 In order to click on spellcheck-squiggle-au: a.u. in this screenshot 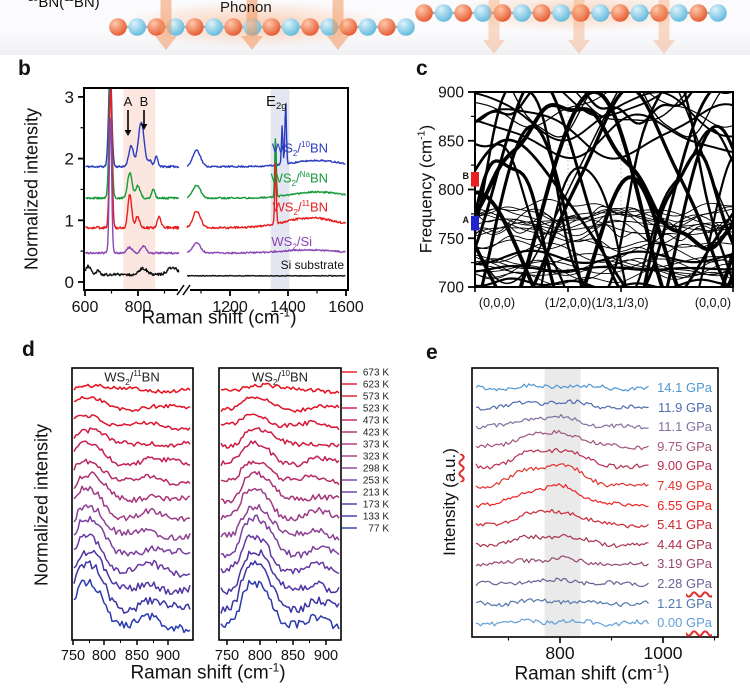, I will do `click(449, 468)`.